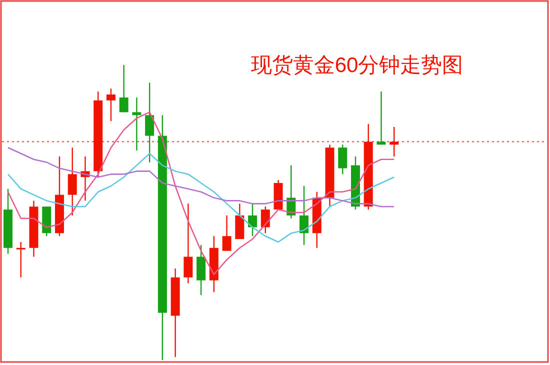 This screenshot has width=550, height=365. Describe the element at coordinates (357, 65) in the screenshot. I see `chart-title: 现货黄金60分钟走势图` at that location.